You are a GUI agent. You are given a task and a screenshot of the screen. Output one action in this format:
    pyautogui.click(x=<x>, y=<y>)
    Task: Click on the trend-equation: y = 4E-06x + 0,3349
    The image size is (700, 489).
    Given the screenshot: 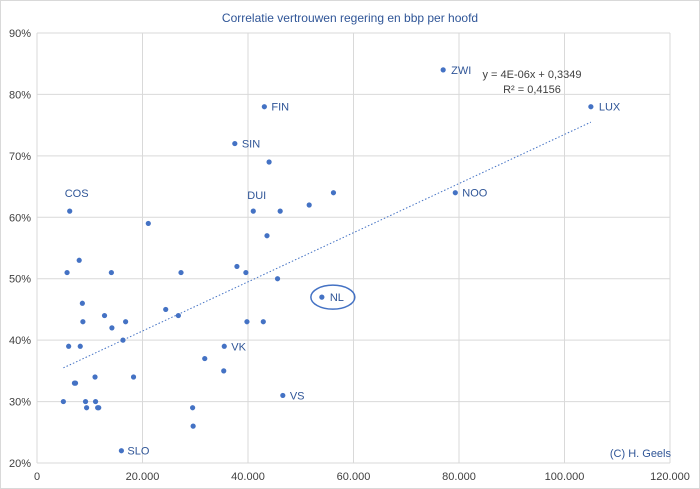 What is the action you would take?
    pyautogui.click(x=531, y=75)
    